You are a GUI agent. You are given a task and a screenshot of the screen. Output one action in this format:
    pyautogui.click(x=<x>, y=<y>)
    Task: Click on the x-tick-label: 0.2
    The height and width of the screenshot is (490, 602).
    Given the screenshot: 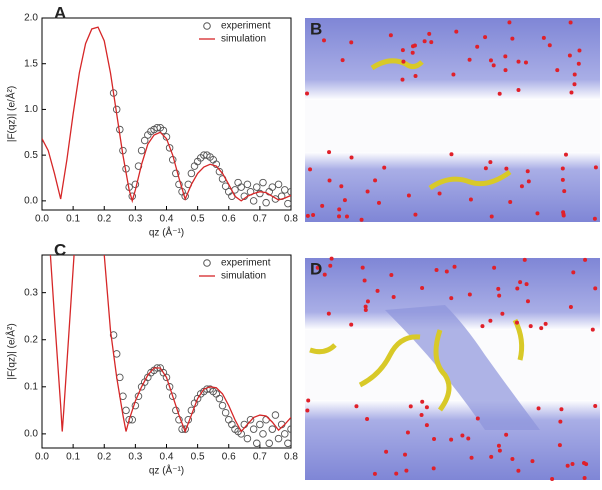 What is the action you would take?
    pyautogui.click(x=104, y=219)
    